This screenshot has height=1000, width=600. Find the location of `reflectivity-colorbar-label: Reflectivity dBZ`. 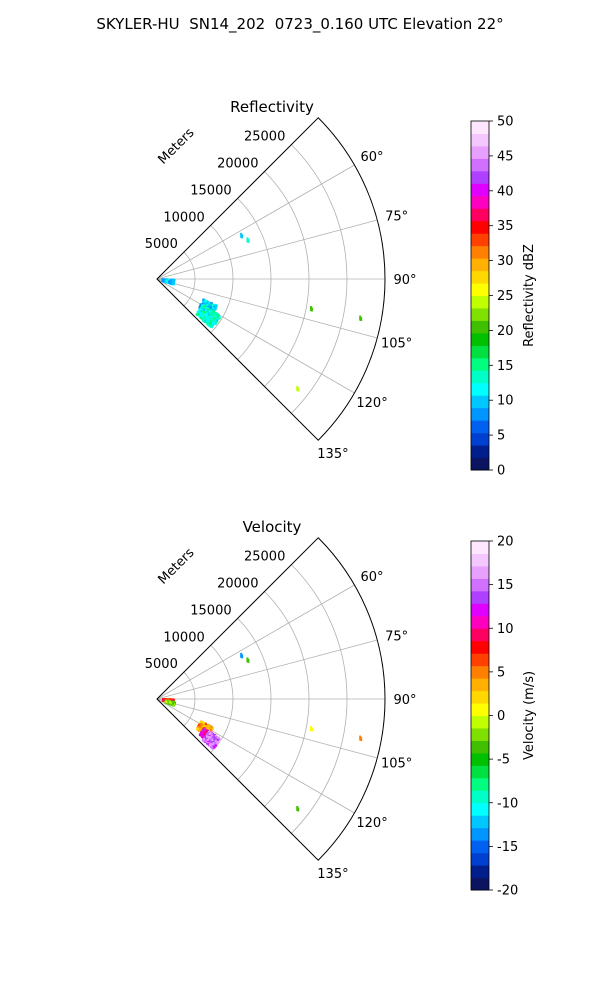

reflectivity-colorbar-label: Reflectivity dBZ is located at coordinates (529, 295).